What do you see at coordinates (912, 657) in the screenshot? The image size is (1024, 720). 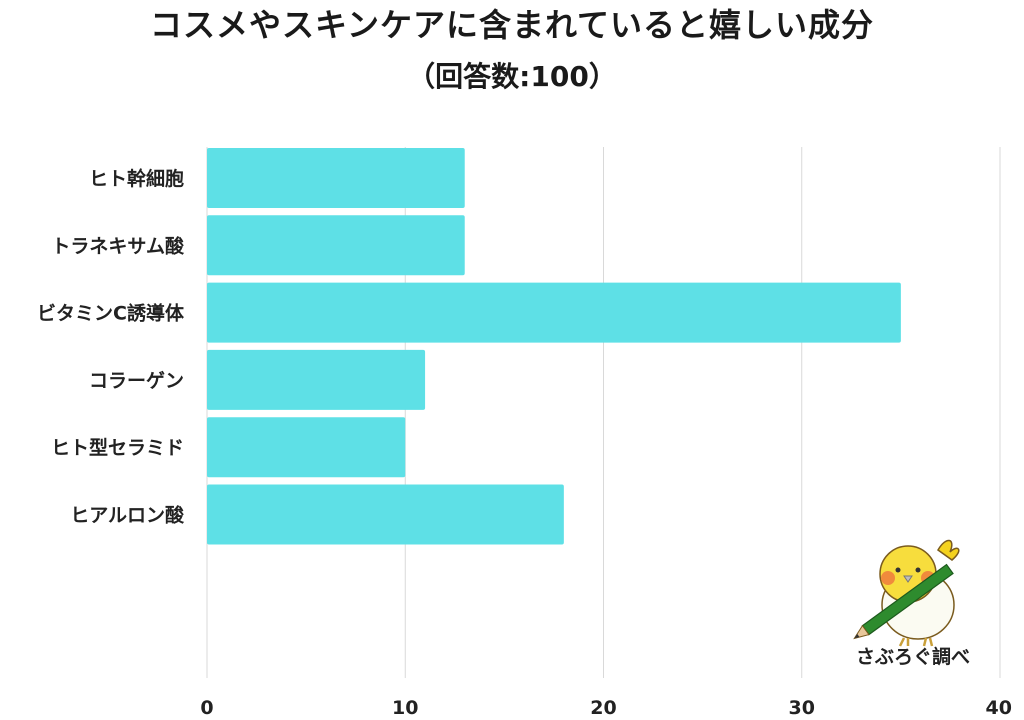 I see `watermark-text: さぶろぐ調べ` at bounding box center [912, 657].